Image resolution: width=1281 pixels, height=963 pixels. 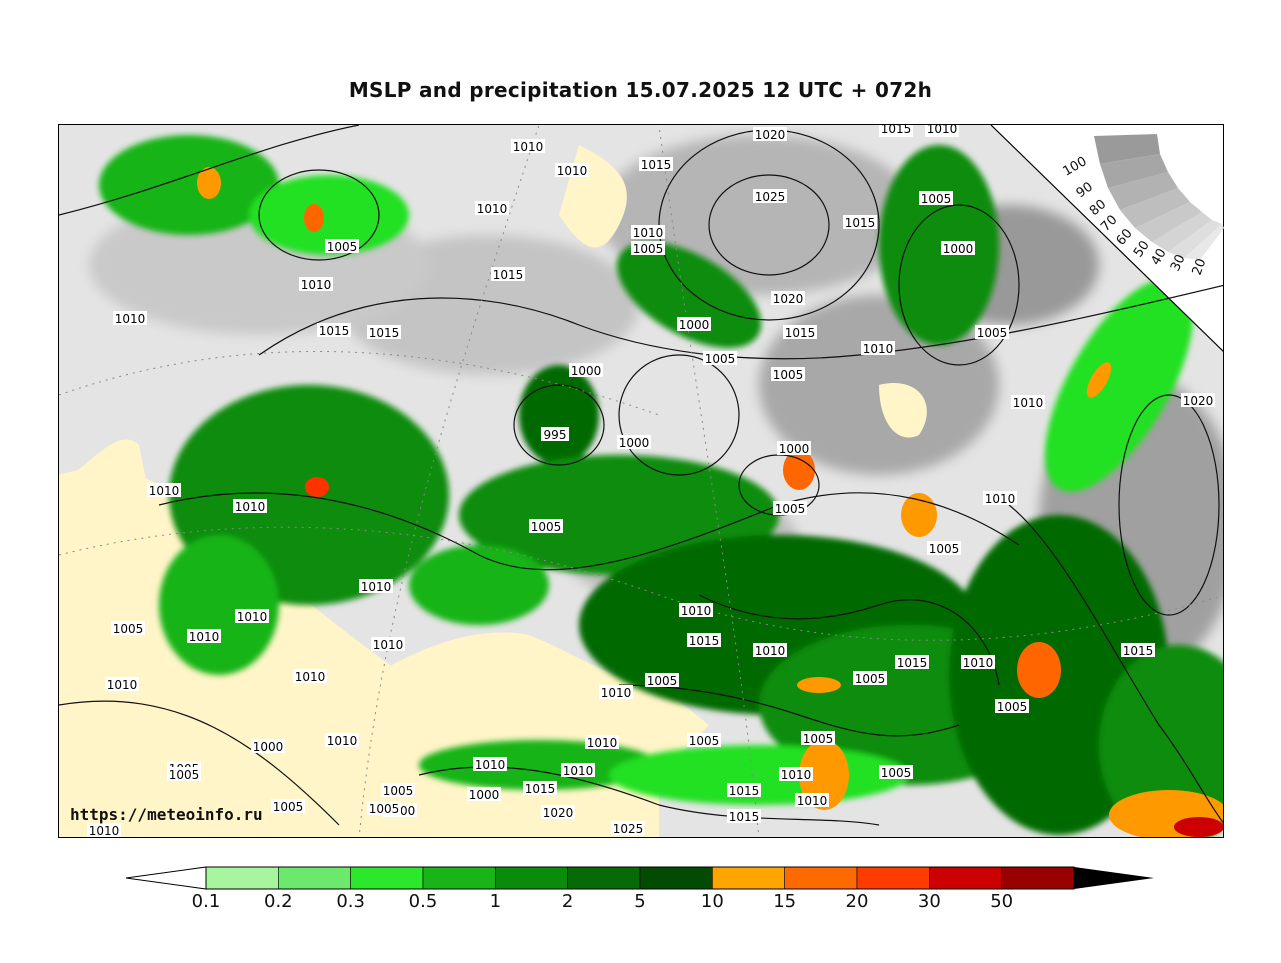 I want to click on colorbar-min-arrow, so click(x=166, y=878).